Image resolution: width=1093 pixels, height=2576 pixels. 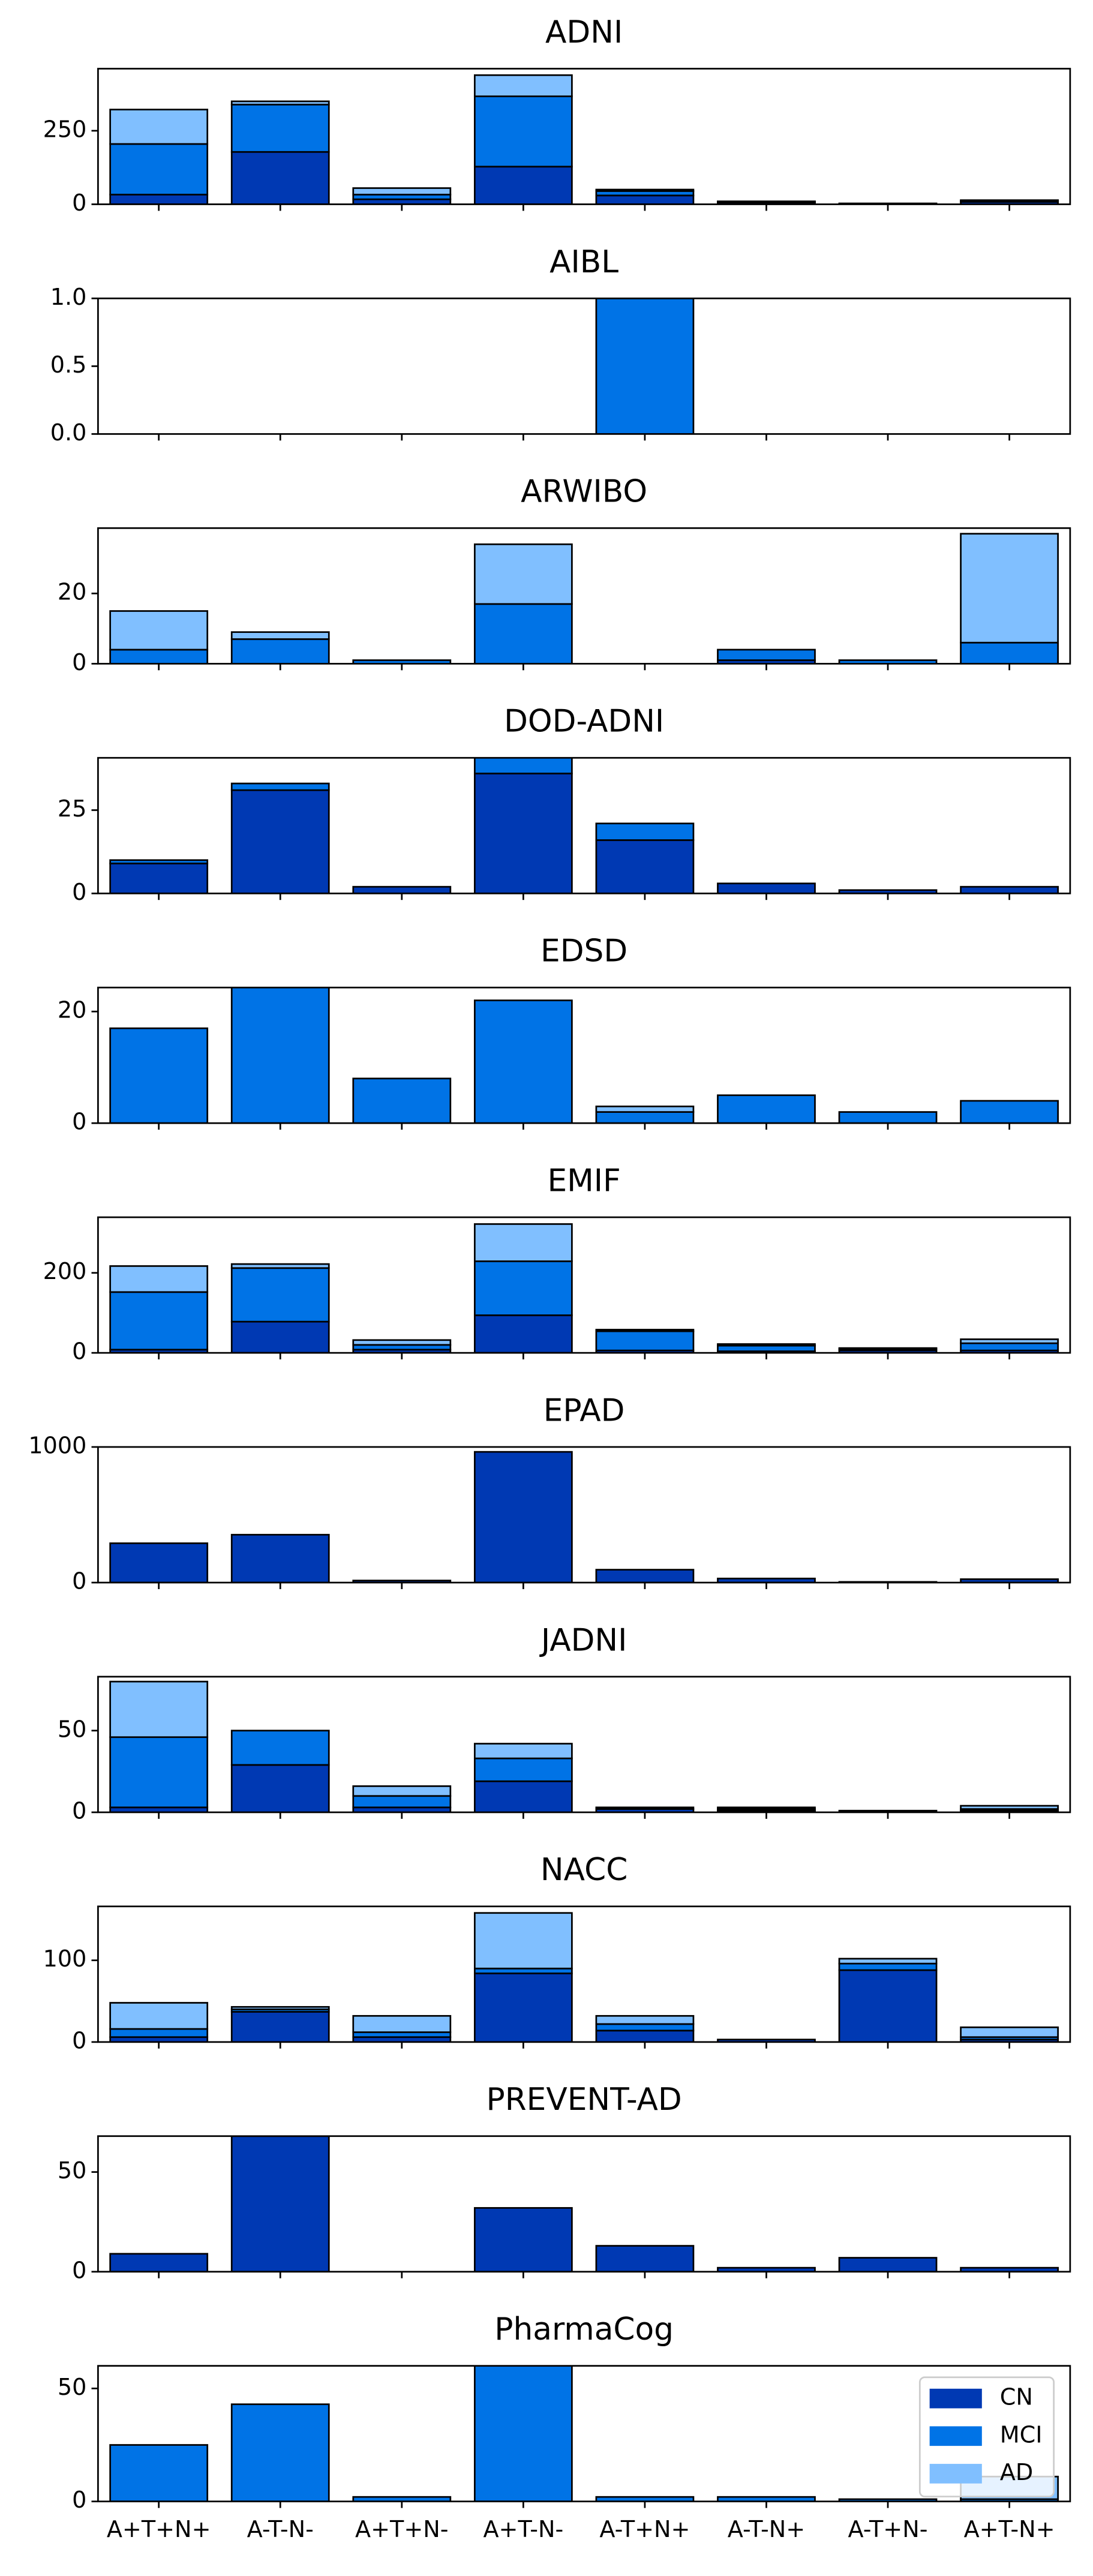 I want to click on x-tick-label: A+T+N-, so click(x=401, y=2529).